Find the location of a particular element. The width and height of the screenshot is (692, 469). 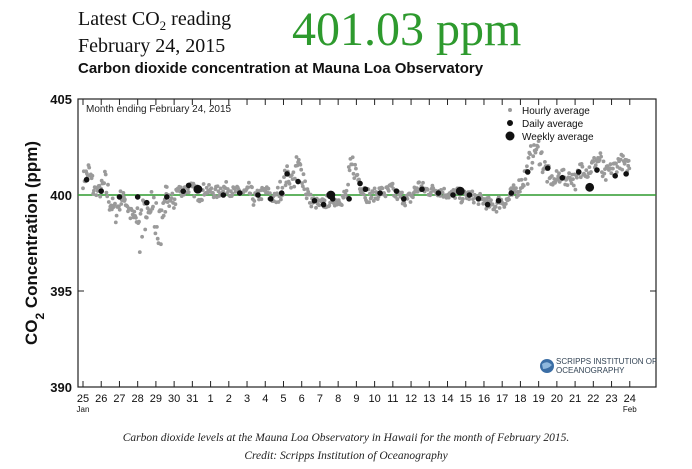

legend-marker is located at coordinates (510, 123).